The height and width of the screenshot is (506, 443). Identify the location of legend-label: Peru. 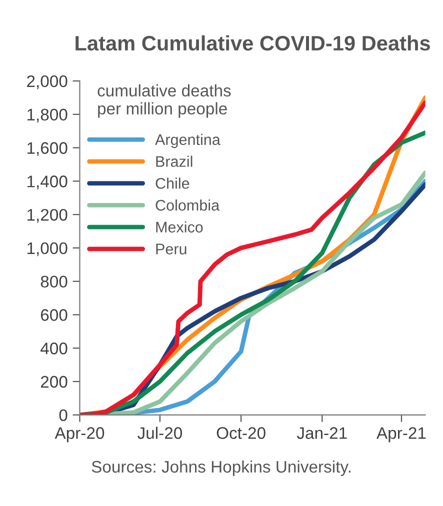
(171, 249).